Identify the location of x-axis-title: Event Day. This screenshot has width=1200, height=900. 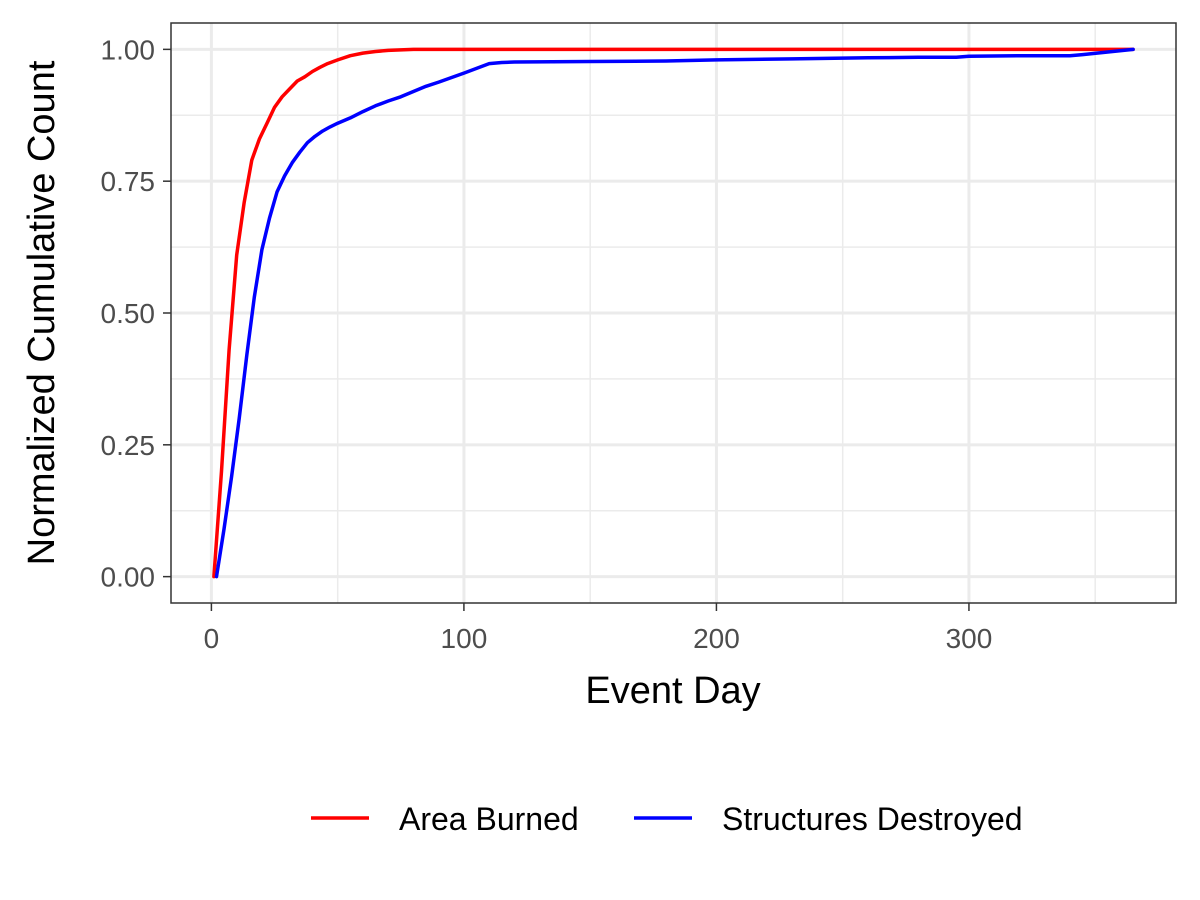
(672, 691).